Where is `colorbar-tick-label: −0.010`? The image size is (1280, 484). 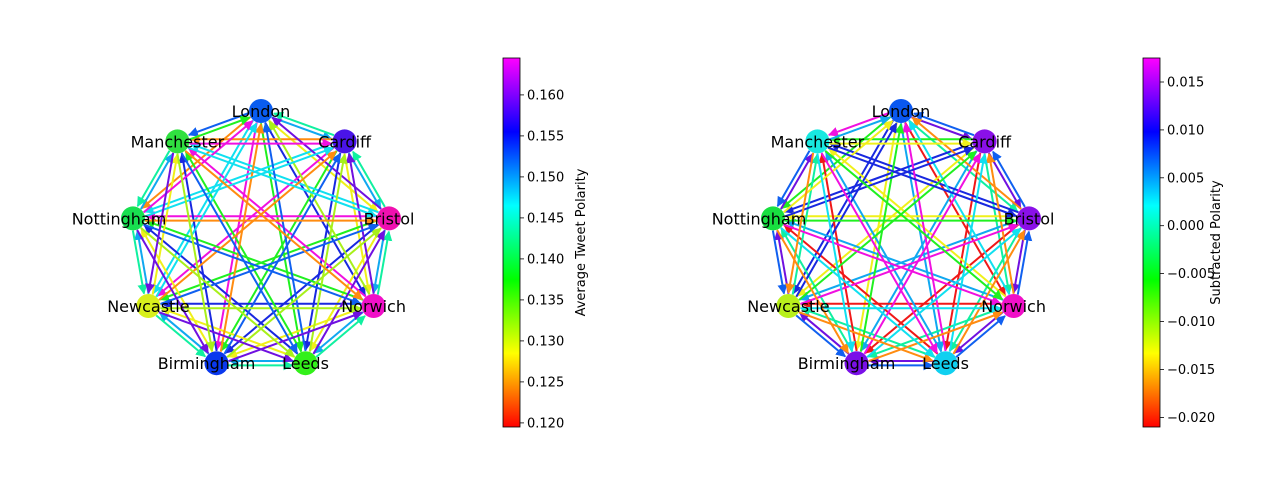
colorbar-tick-label: −0.010 is located at coordinates (1191, 322).